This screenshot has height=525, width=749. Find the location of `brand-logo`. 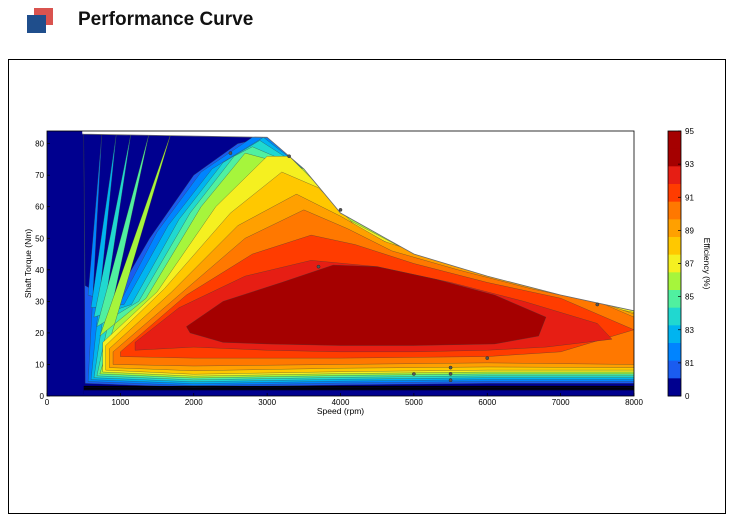

brand-logo is located at coordinates (41, 21).